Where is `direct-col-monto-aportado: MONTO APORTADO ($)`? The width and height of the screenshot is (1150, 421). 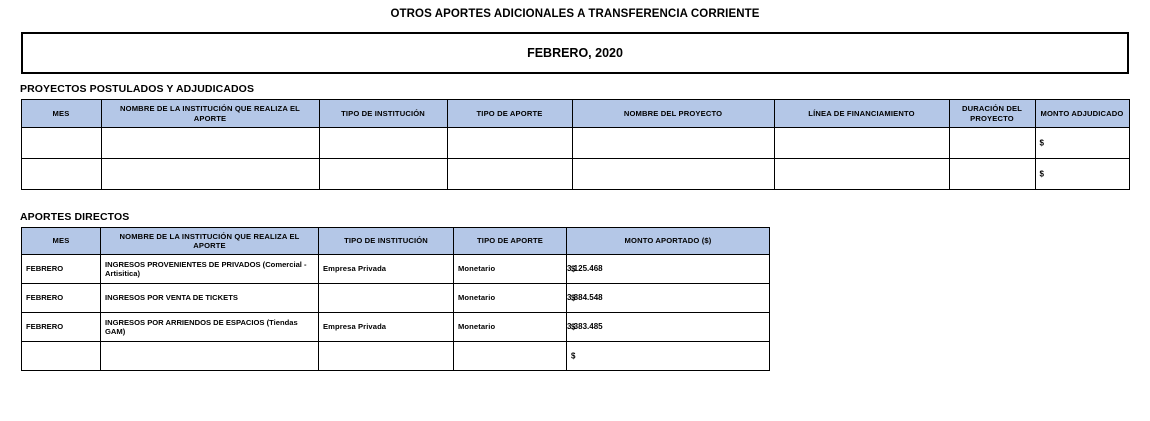 direct-col-monto-aportado: MONTO APORTADO ($) is located at coordinates (668, 241).